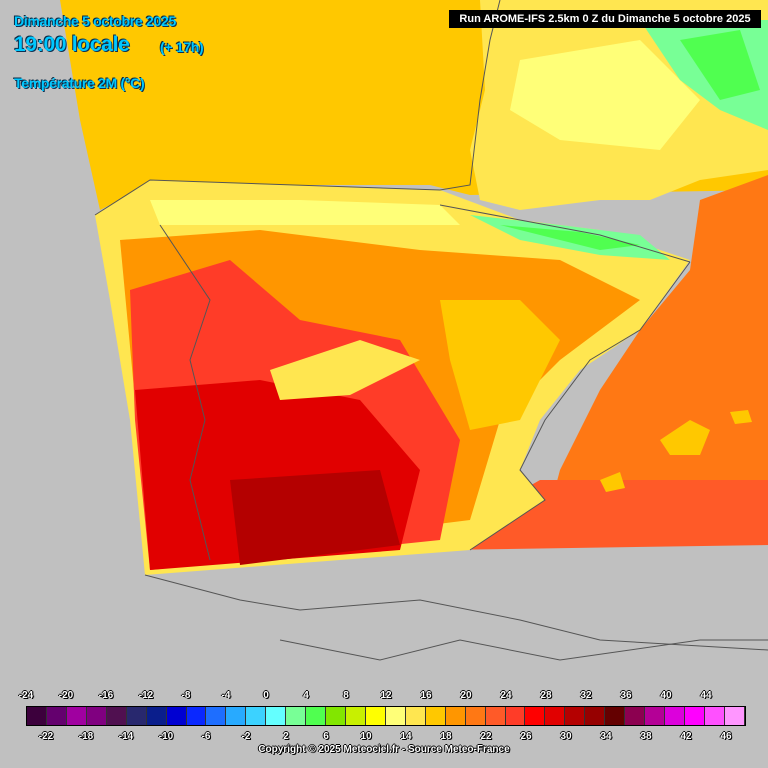 The width and height of the screenshot is (768, 768). What do you see at coordinates (106, 695) in the screenshot?
I see `legend-tick-label: -16` at bounding box center [106, 695].